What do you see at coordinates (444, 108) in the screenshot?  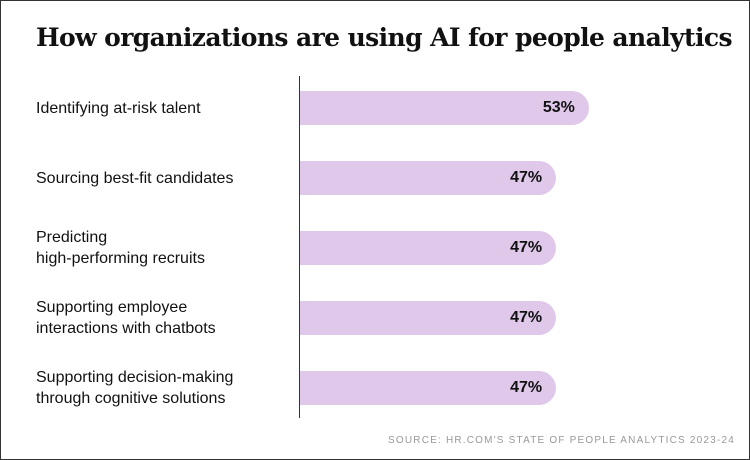 I see `bar: 53%` at bounding box center [444, 108].